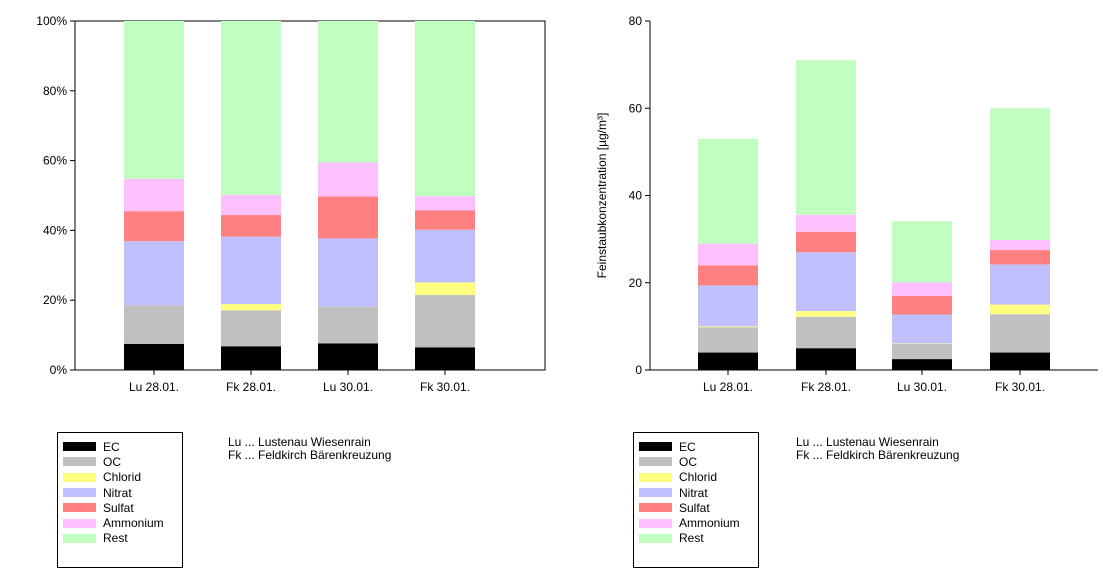 This screenshot has width=1103, height=568. Describe the element at coordinates (638, 370) in the screenshot. I see `y-tick-label: 0` at that location.